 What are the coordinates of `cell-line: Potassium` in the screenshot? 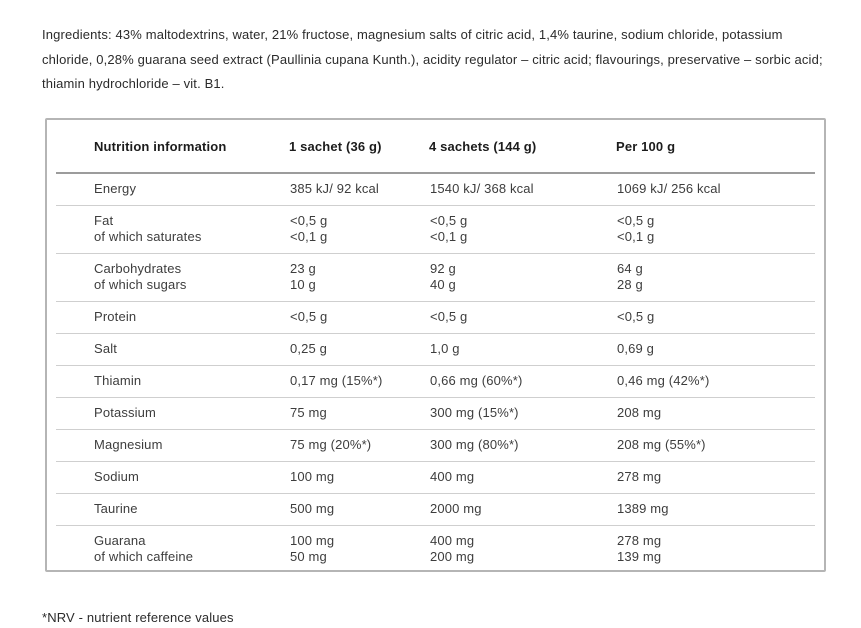 It's located at (125, 412).